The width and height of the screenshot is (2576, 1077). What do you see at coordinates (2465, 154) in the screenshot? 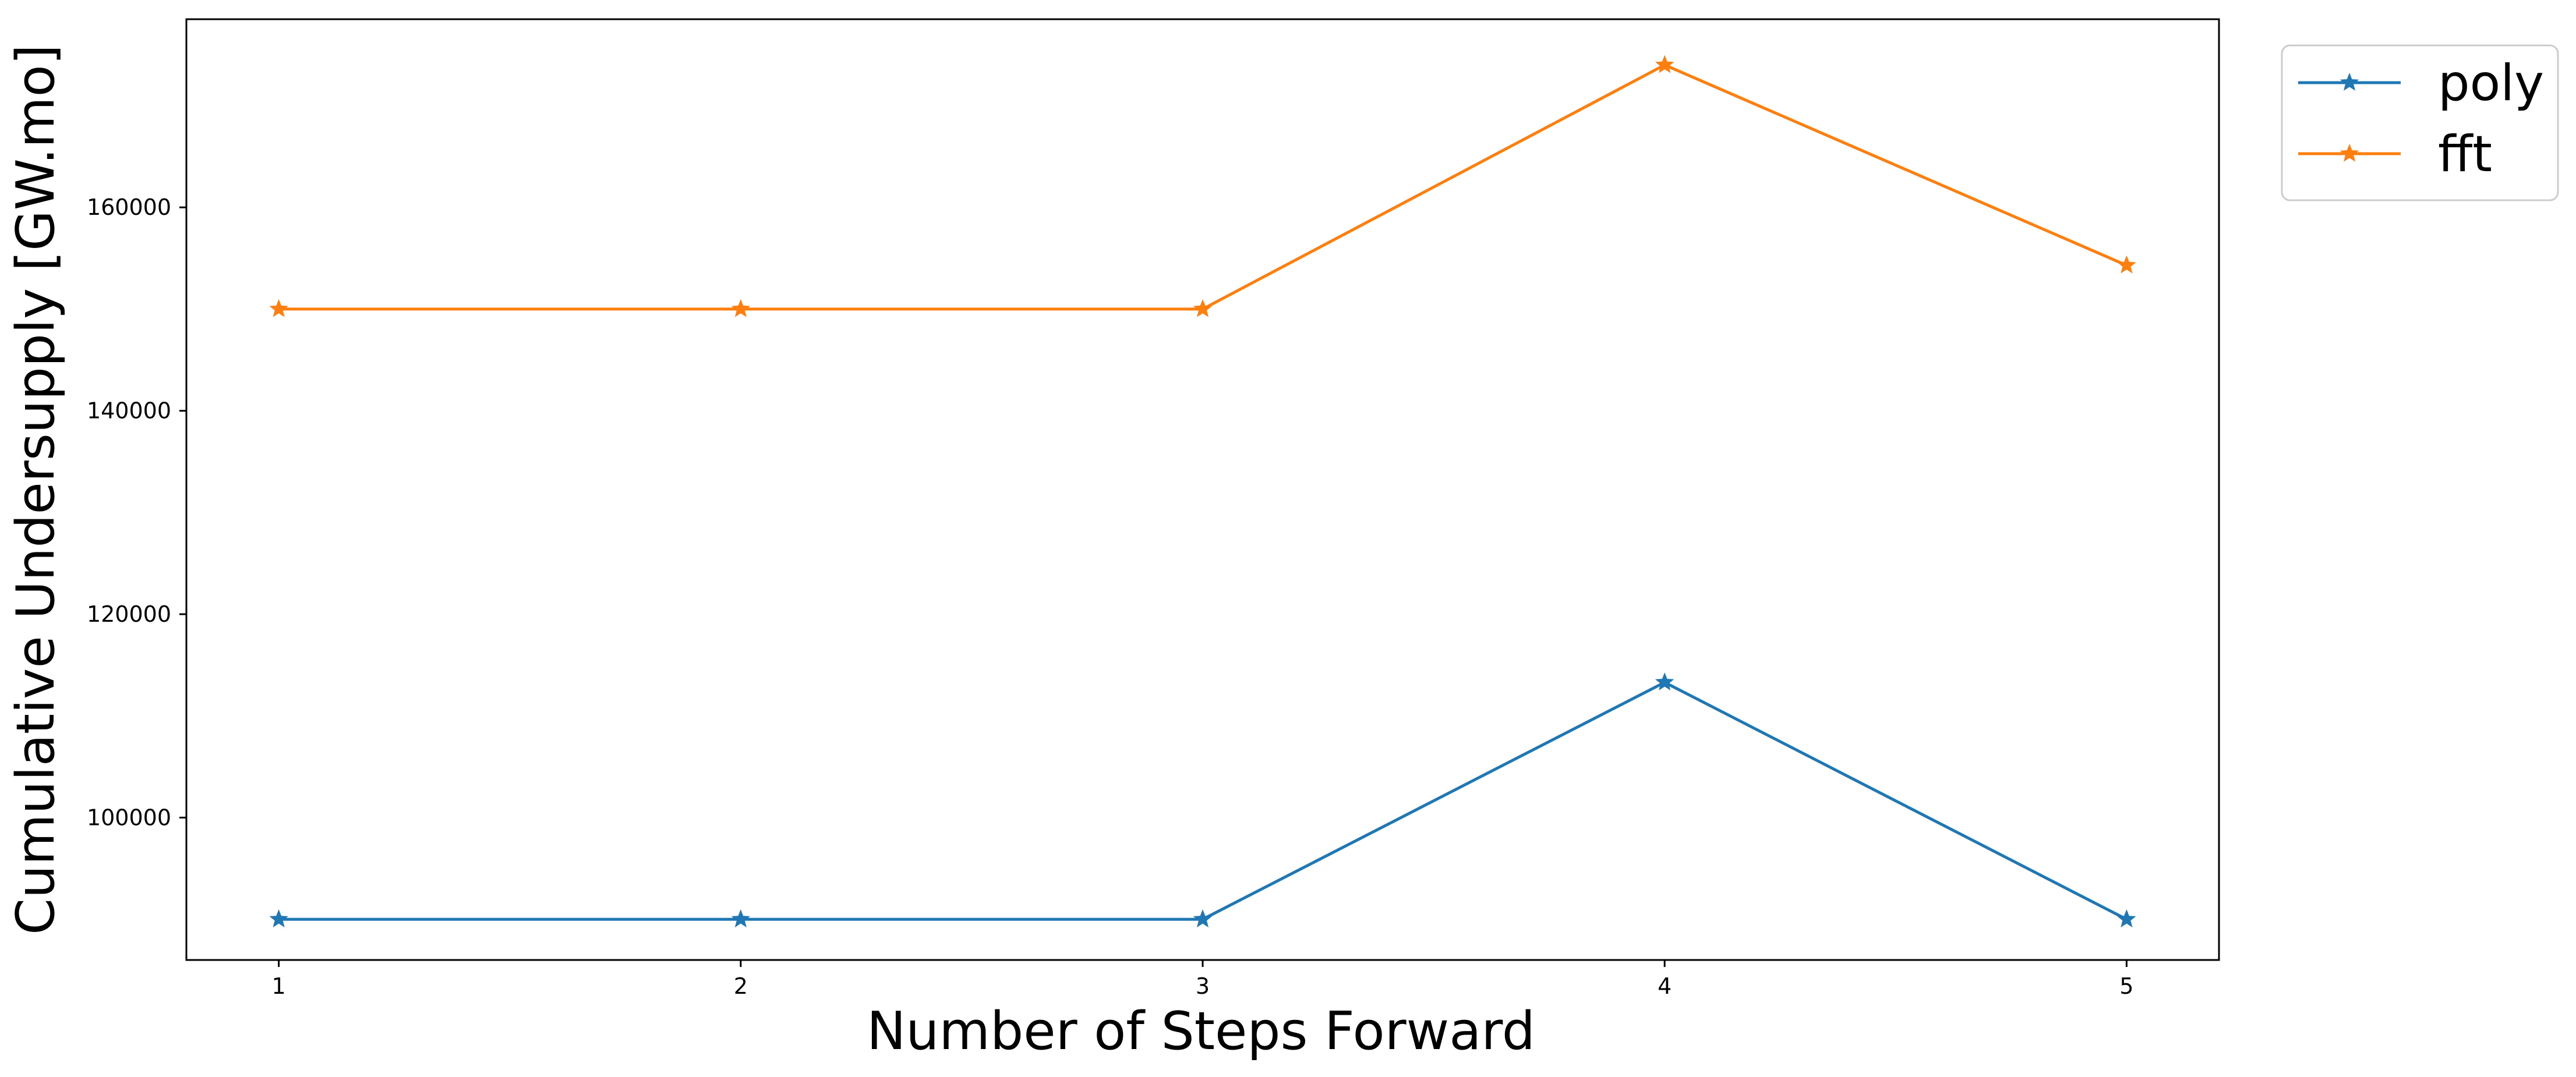
I see `legend-label-fft: fft` at bounding box center [2465, 154].